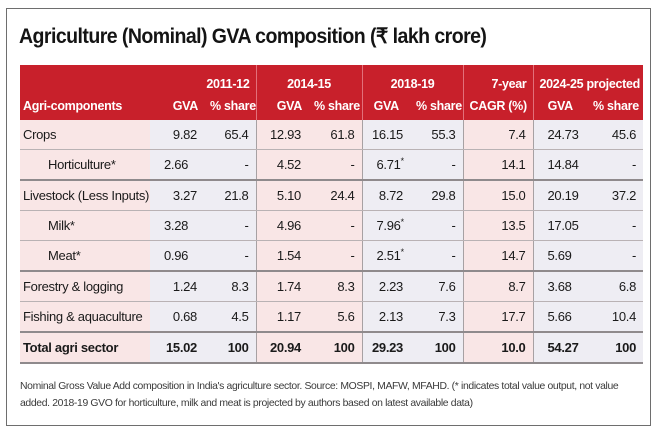 This screenshot has width=660, height=440. I want to click on cell-gva-2014-15: 4.96, so click(281, 225).